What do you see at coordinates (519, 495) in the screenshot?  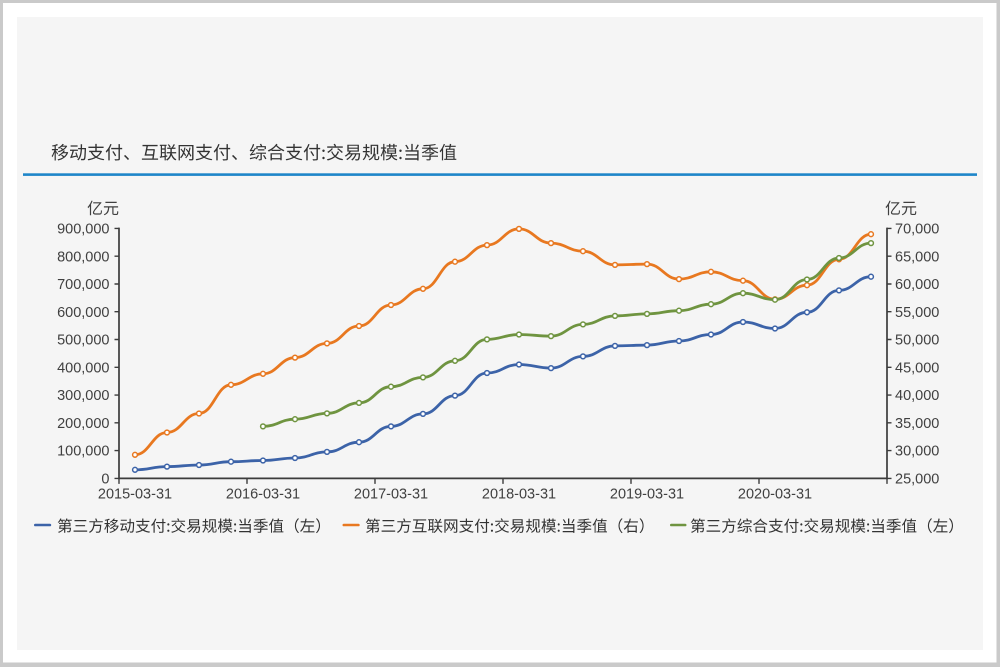 I see `svg-text: 2018-03-31` at bounding box center [519, 495].